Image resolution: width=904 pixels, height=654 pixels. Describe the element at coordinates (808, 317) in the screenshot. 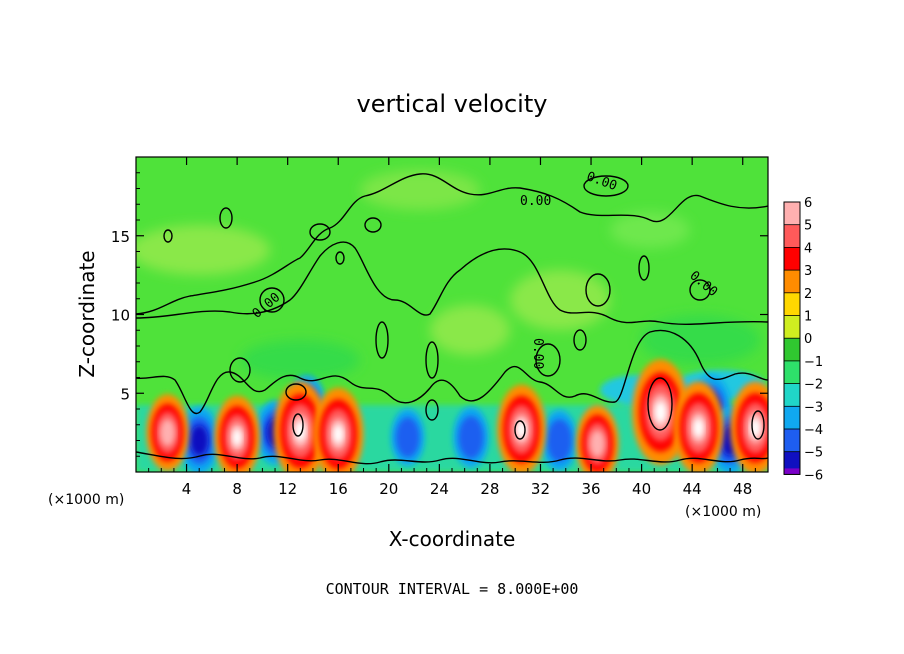

I see `colorbar-label: 1` at that location.